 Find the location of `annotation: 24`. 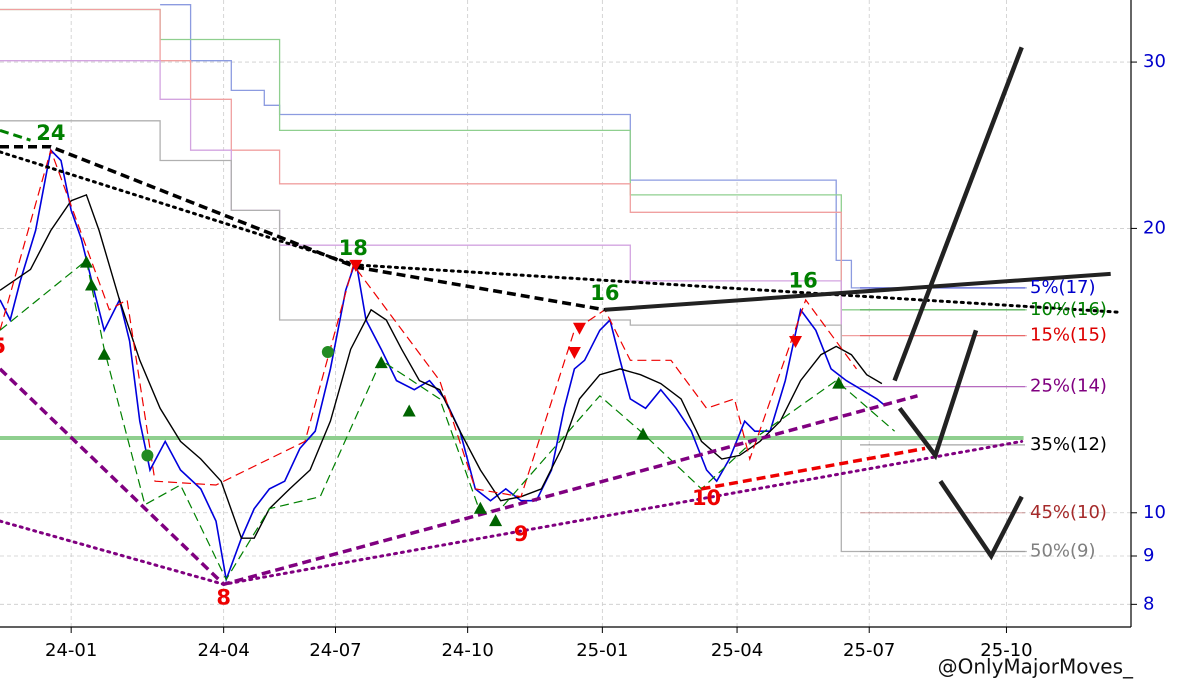

annotation: 24 is located at coordinates (50, 133).